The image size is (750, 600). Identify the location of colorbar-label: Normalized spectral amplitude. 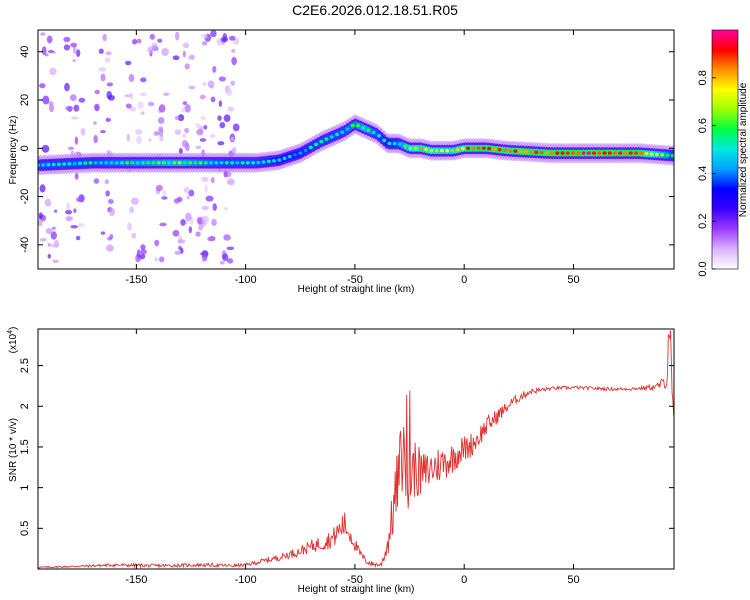
(743, 149).